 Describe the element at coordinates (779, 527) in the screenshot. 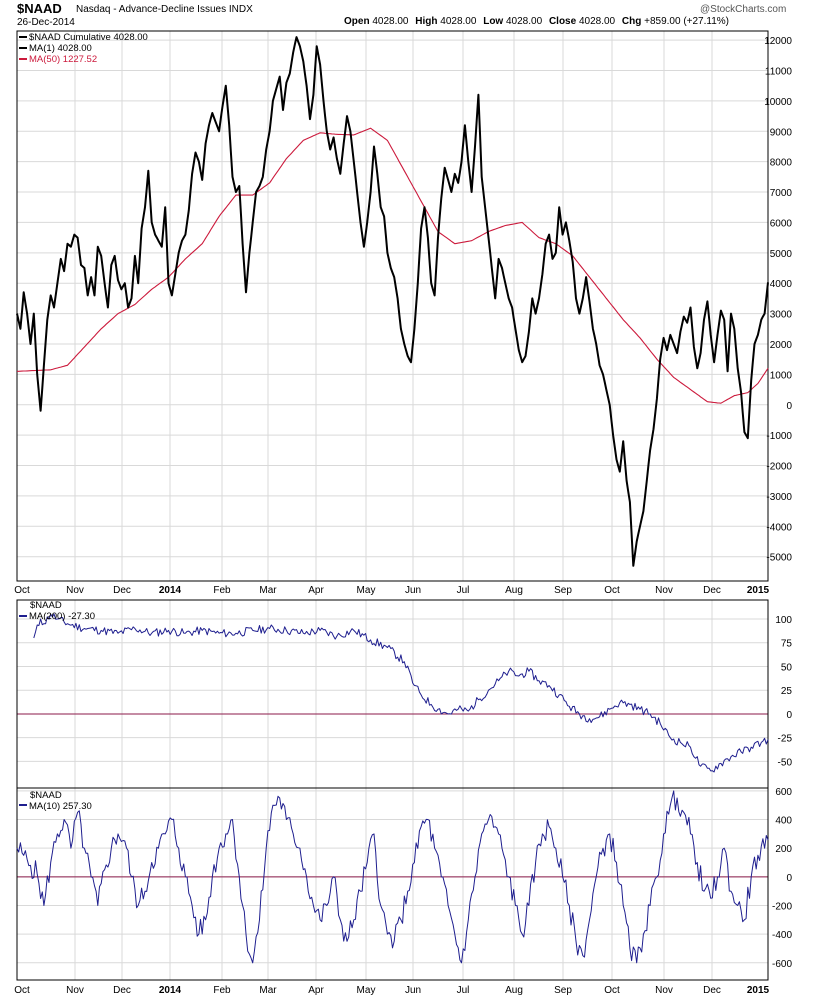

I see `y-tick-label: -4000` at that location.